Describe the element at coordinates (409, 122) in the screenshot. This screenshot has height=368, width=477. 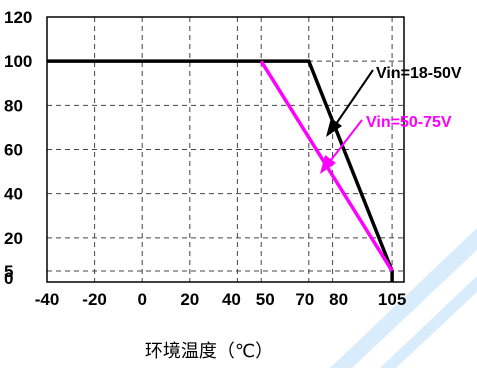
I see `annotation-label-2: Vin=50-75V` at that location.